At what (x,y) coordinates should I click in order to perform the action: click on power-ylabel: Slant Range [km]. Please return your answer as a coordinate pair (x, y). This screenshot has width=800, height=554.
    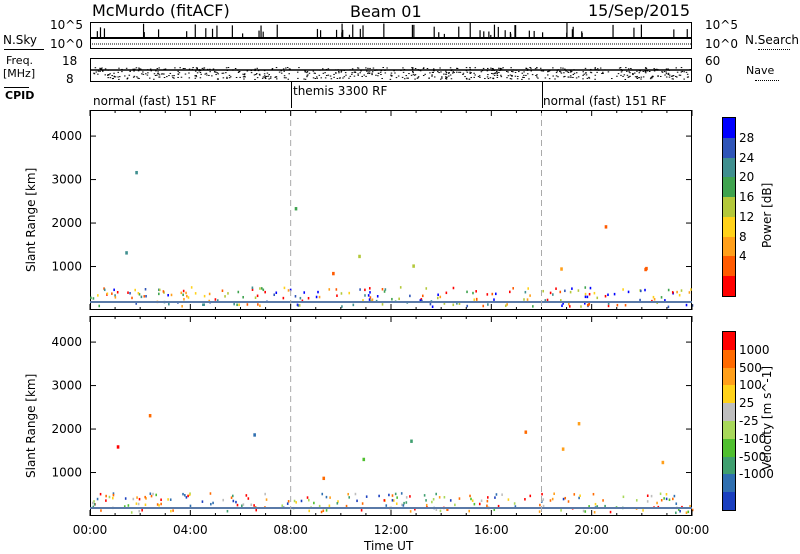
    Looking at the image, I should click on (31, 219).